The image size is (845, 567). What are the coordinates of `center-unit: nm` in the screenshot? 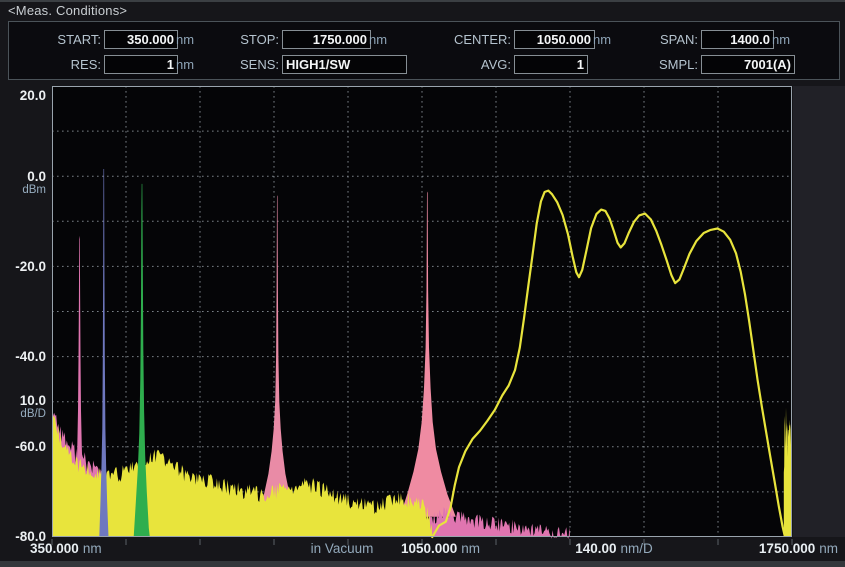 It's located at (602, 39).